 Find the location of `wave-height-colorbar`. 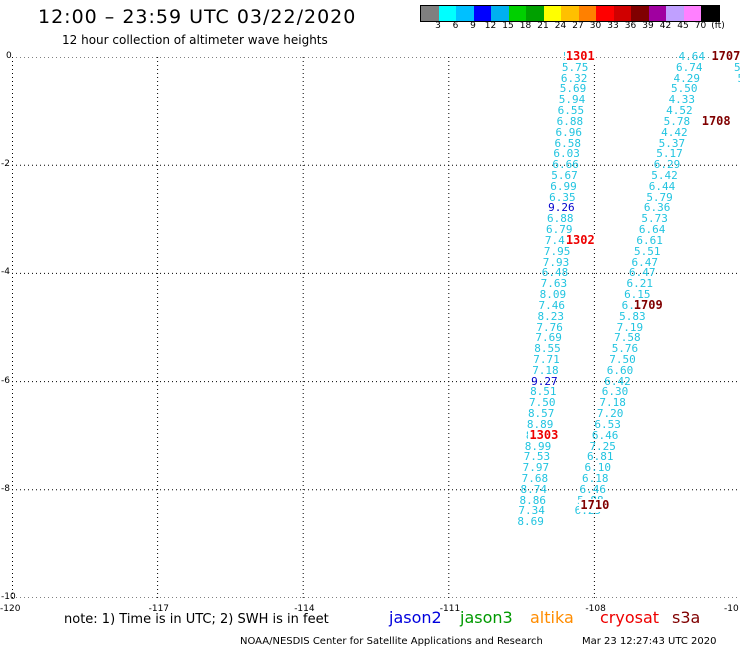

wave-height-colorbar is located at coordinates (570, 13).